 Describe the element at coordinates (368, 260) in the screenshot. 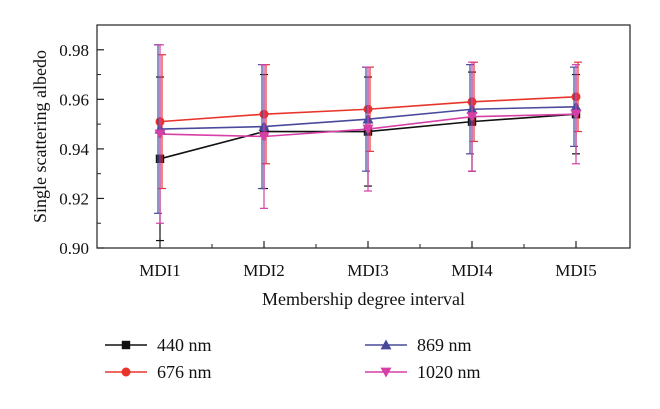

I see `x-axis: MDI1 MDI2 MDI3 MDI4 MDI5` at that location.